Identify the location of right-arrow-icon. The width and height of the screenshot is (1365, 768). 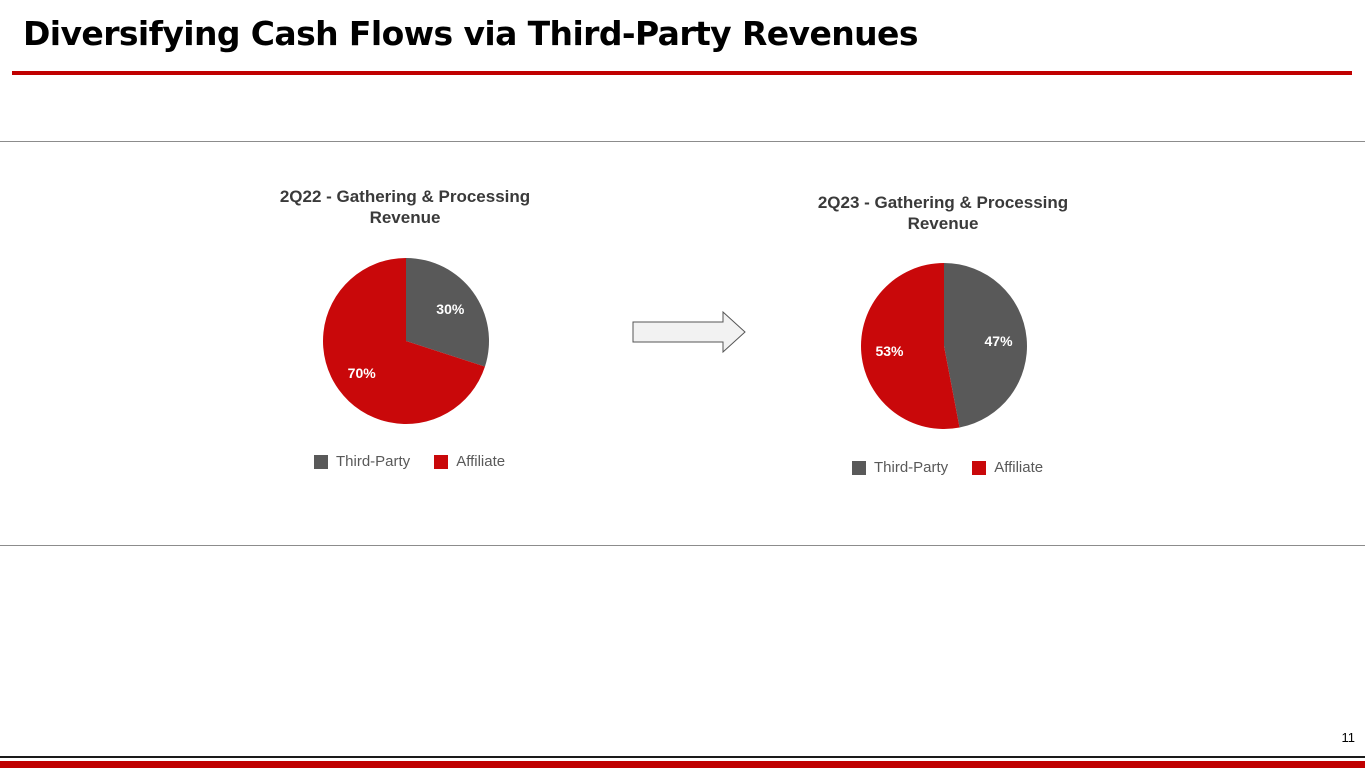
(689, 332).